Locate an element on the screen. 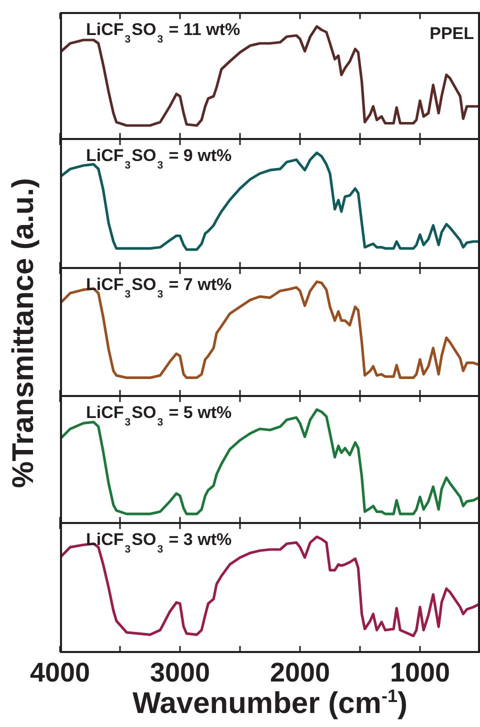  x-tick-label: 1000 is located at coordinates (420, 673).